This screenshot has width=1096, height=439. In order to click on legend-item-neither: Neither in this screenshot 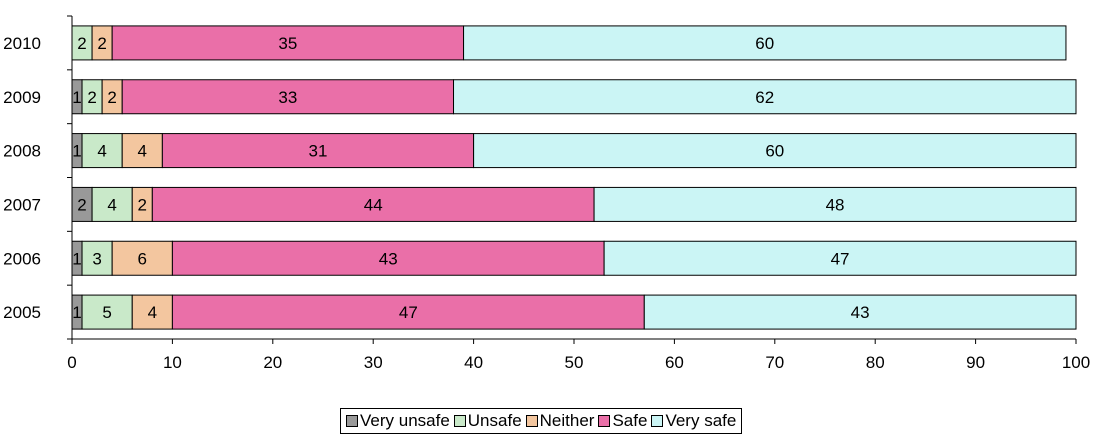, I will do `click(560, 421)`.